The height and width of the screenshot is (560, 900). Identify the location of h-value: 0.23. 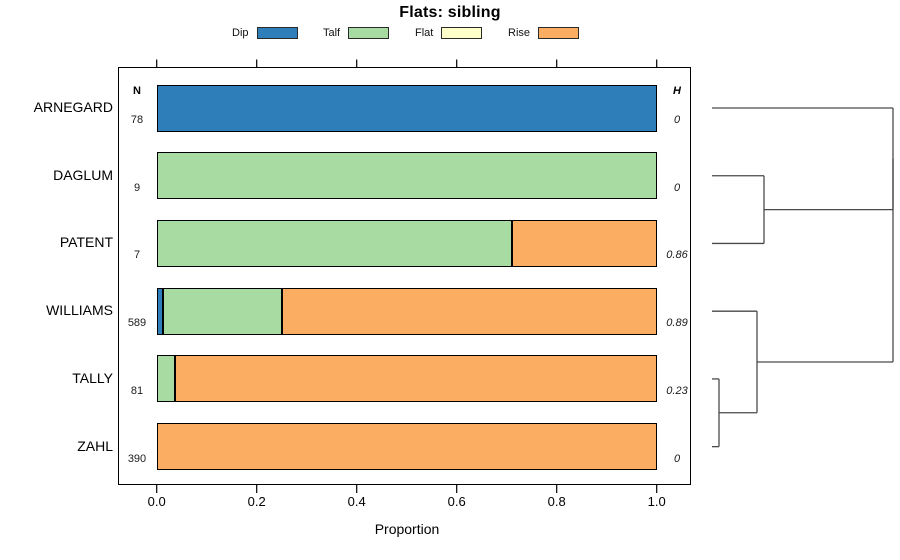
(677, 390).